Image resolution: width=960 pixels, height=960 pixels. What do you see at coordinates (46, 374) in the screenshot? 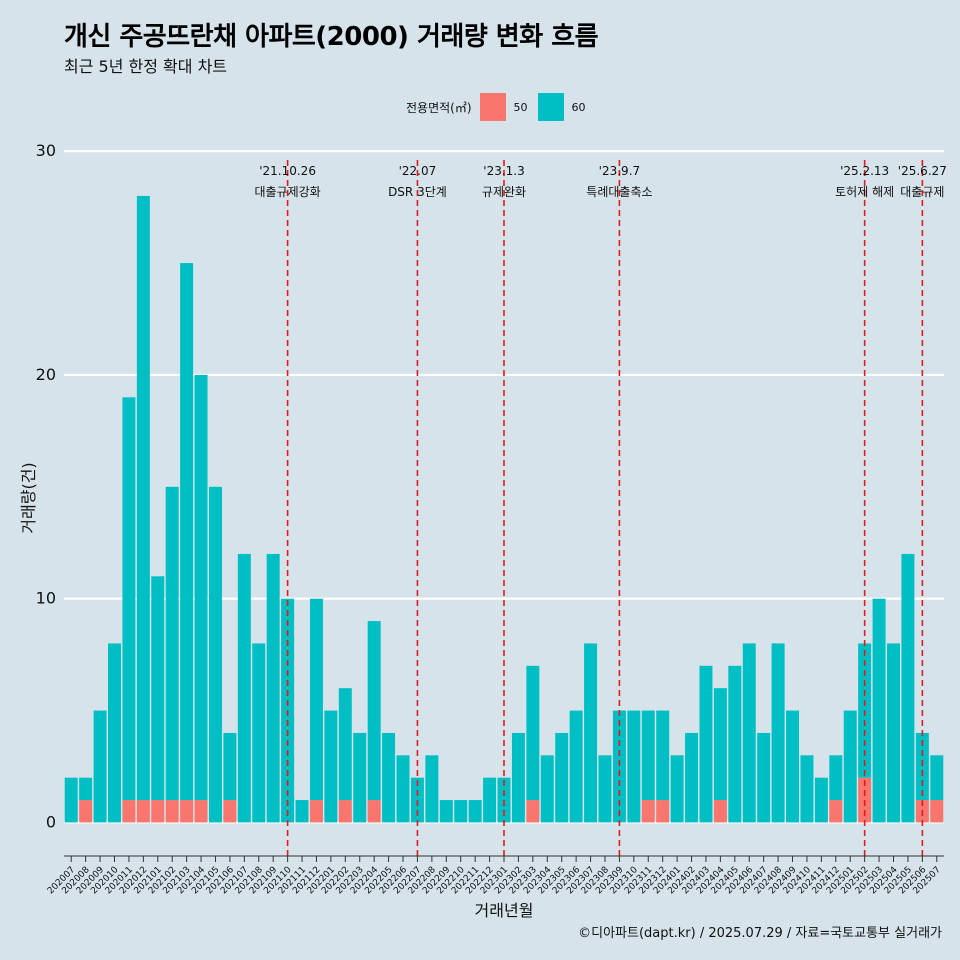
I see `y-tick-label: 20` at bounding box center [46, 374].